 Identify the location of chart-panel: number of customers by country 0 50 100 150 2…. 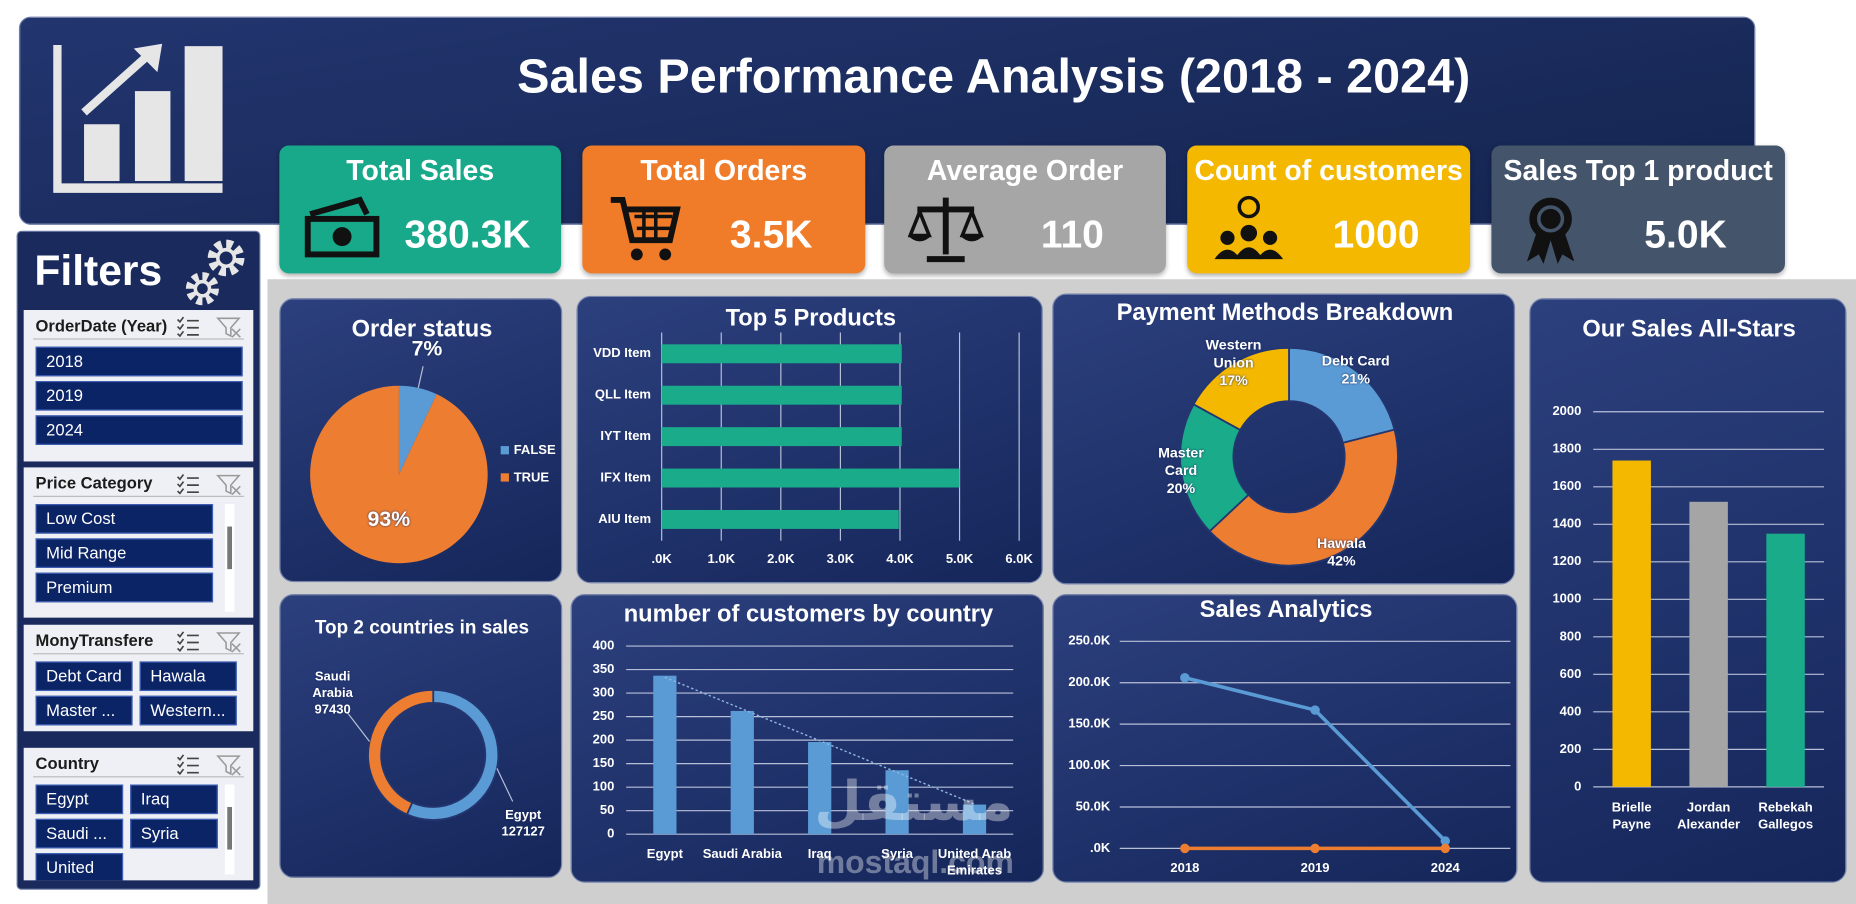
(807, 738).